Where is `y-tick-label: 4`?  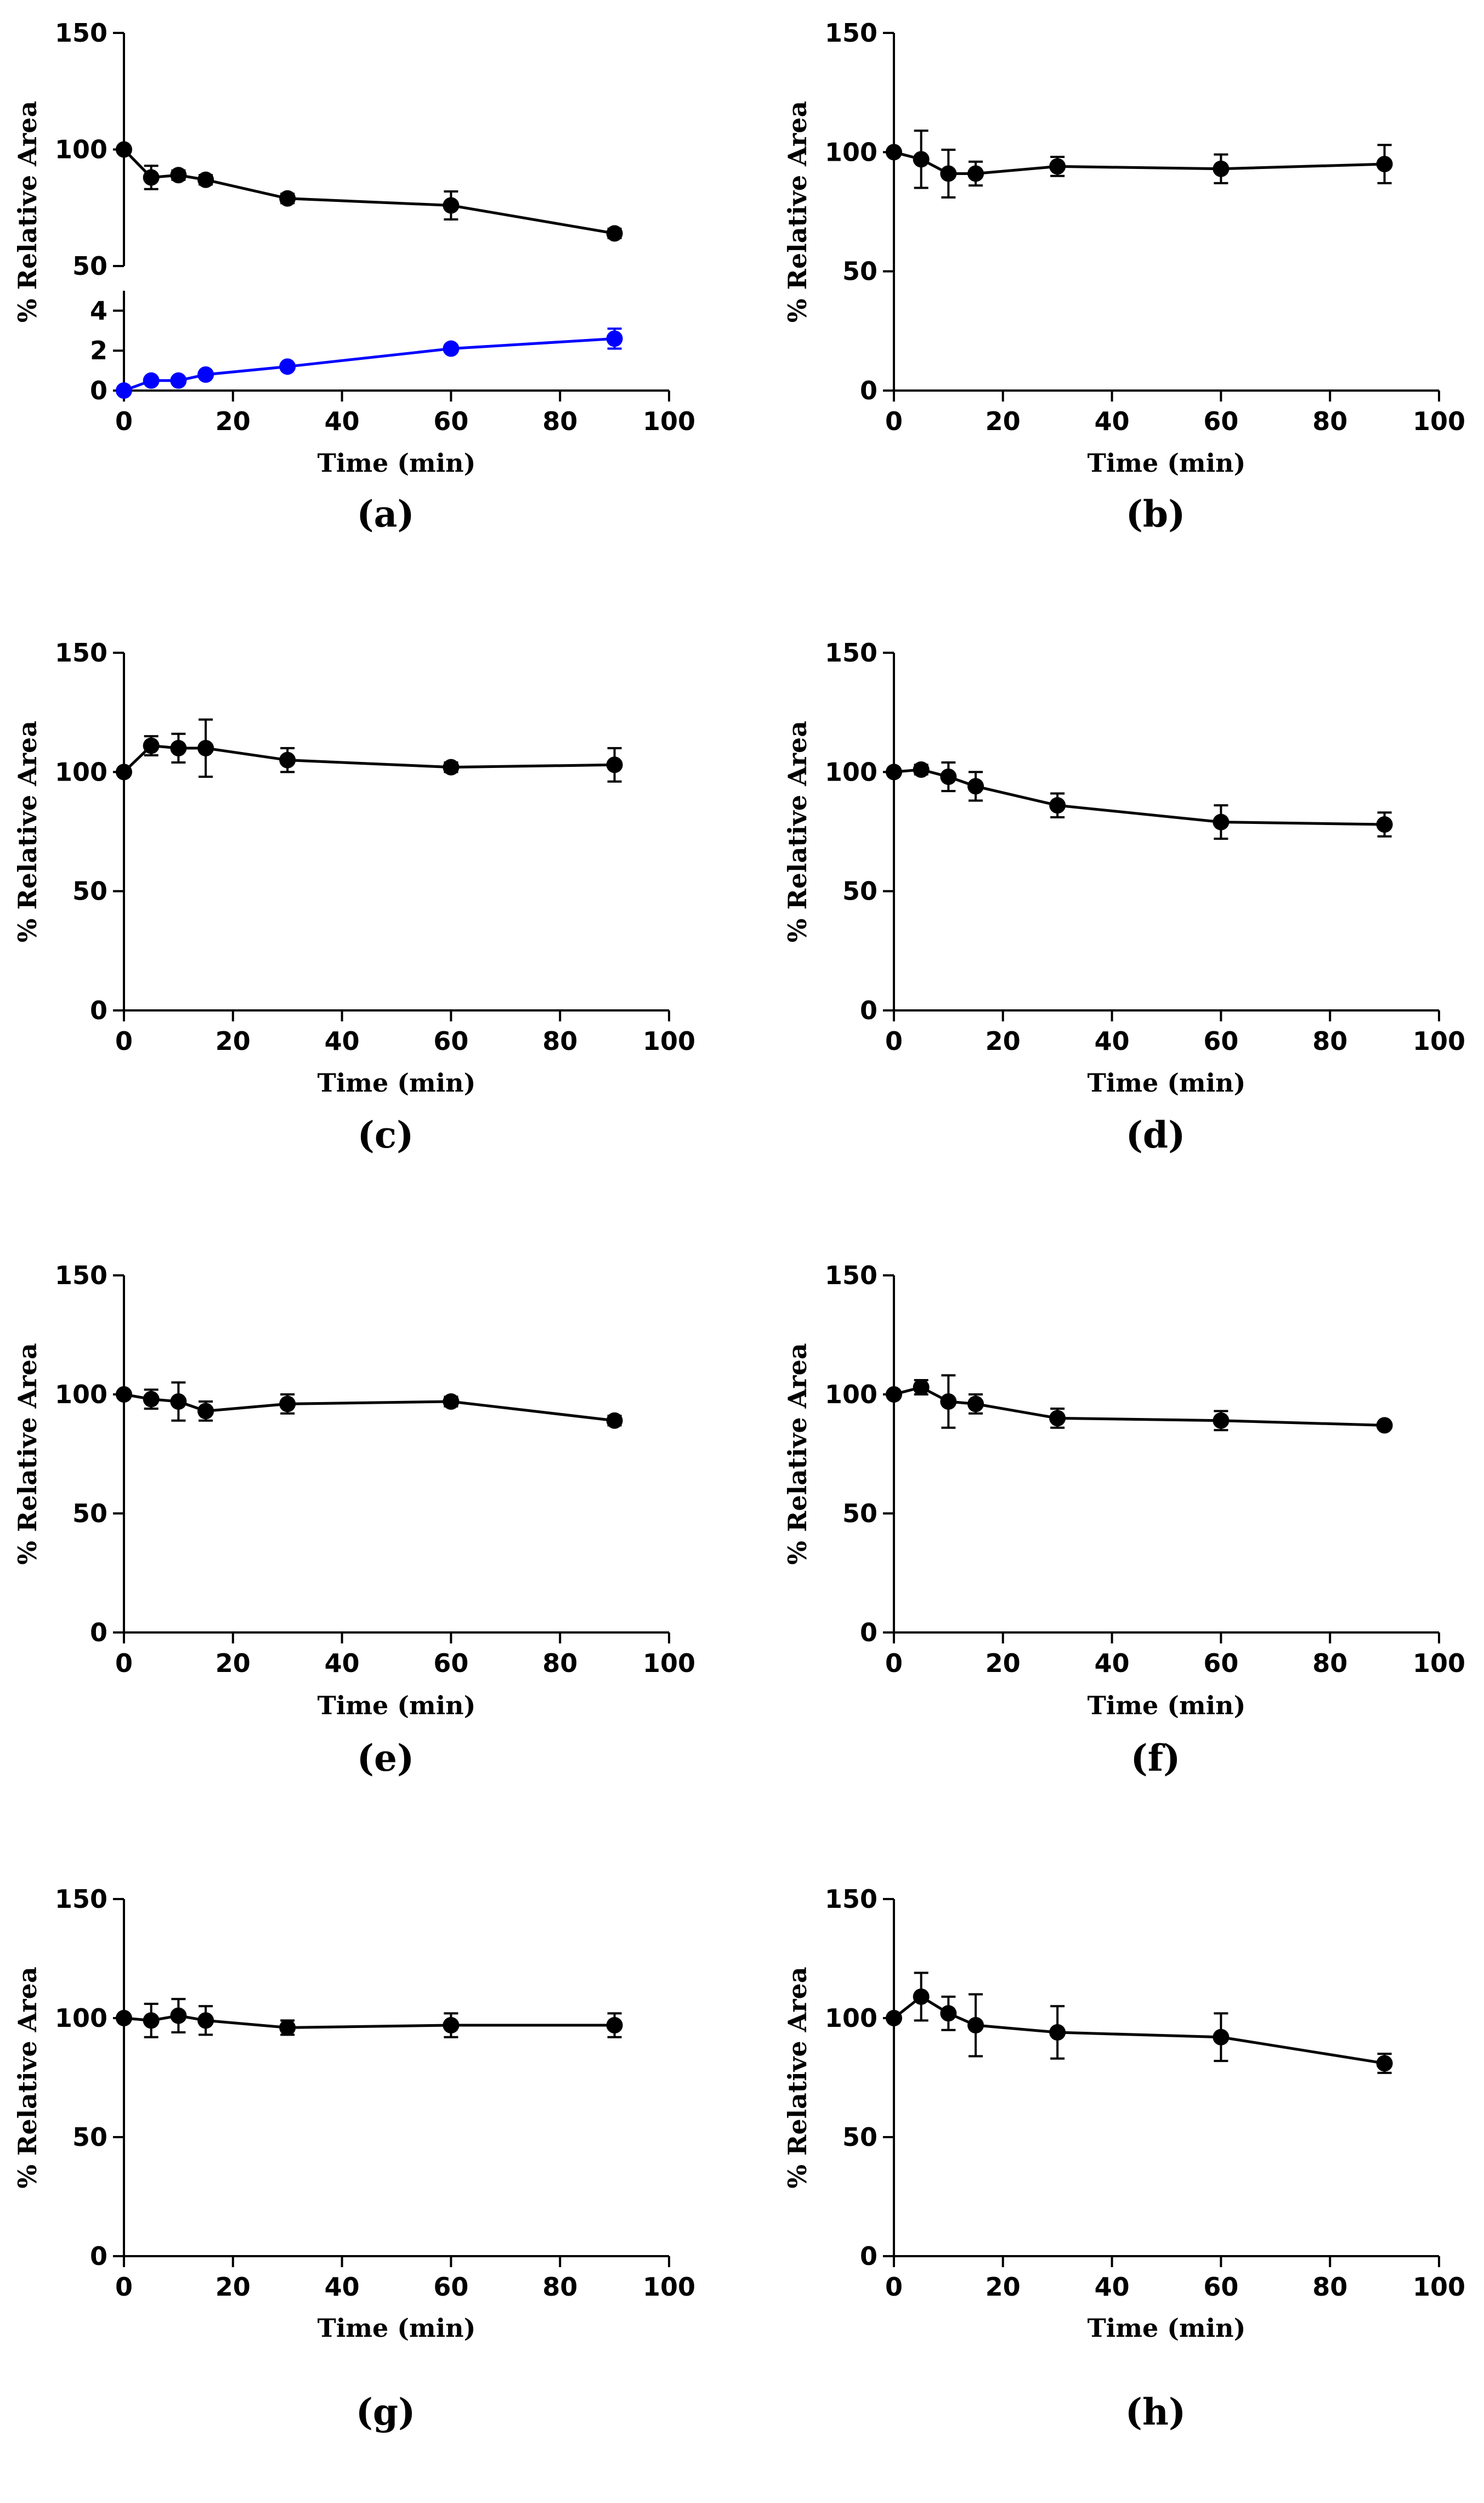
y-tick-label: 4 is located at coordinates (99, 311).